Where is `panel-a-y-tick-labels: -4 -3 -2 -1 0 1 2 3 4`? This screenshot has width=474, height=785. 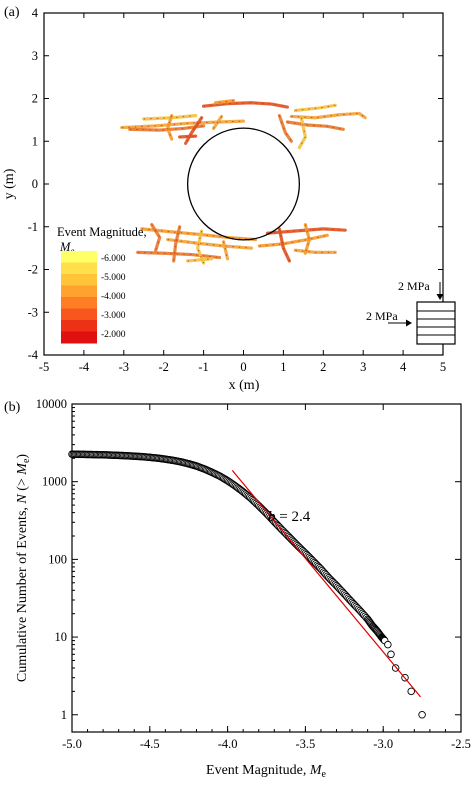
panel-a-y-tick-labels: -4 -3 -2 -1 0 1 2 3 4 is located at coordinates (33, 184).